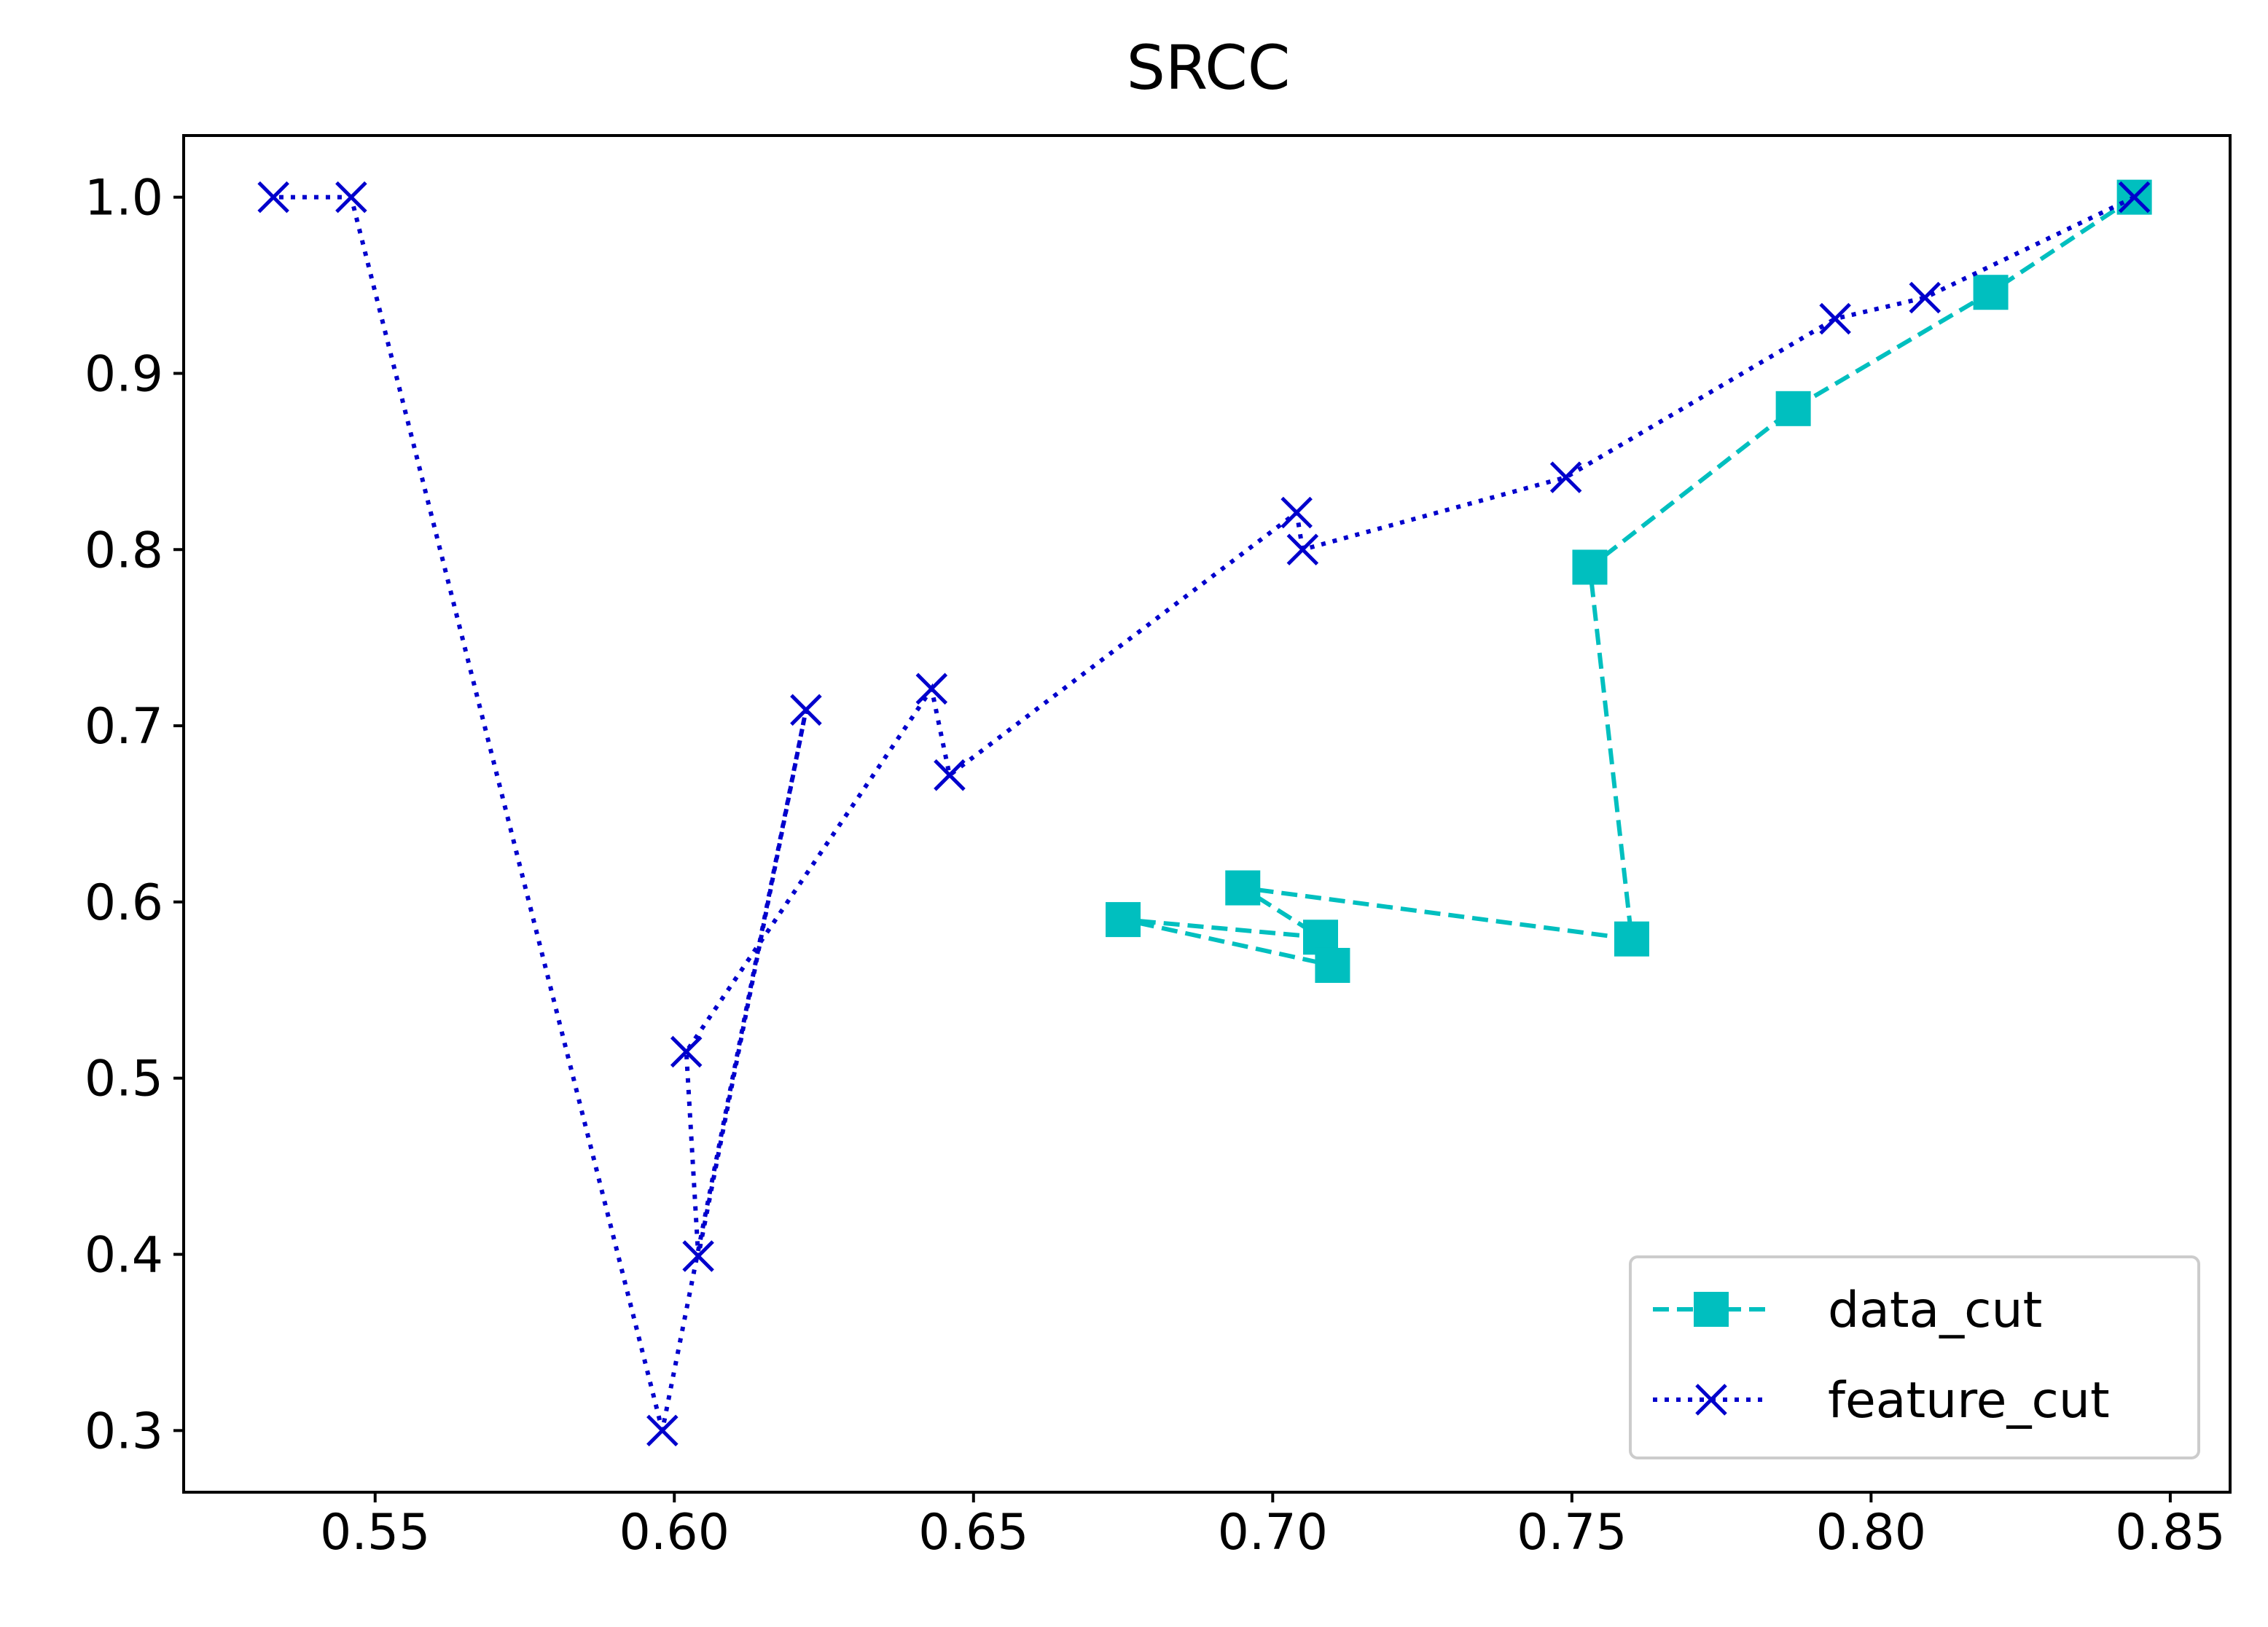  What do you see at coordinates (674, 1532) in the screenshot?
I see `x-tick-label: 0.60` at bounding box center [674, 1532].